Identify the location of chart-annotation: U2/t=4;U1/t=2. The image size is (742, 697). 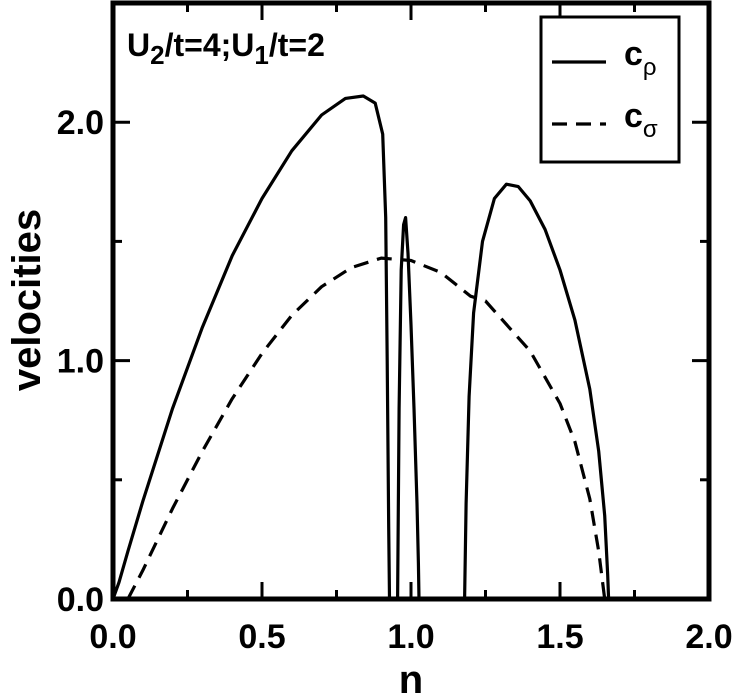
(226, 48).